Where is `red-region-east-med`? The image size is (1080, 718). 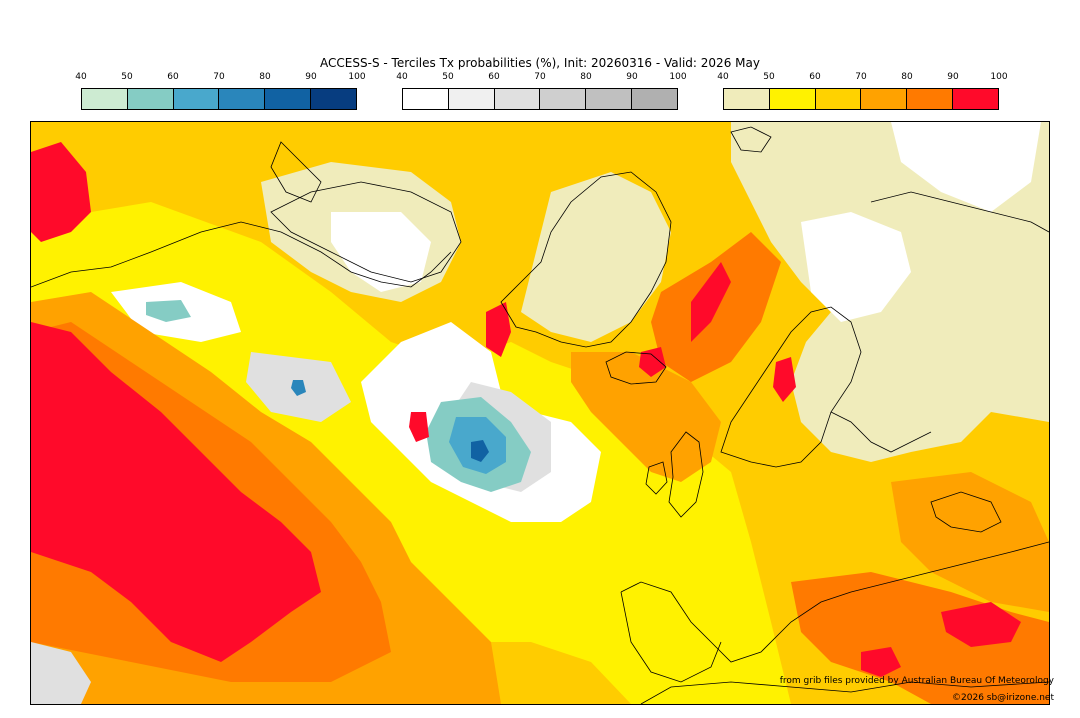 red-region-east-med is located at coordinates (981, 624).